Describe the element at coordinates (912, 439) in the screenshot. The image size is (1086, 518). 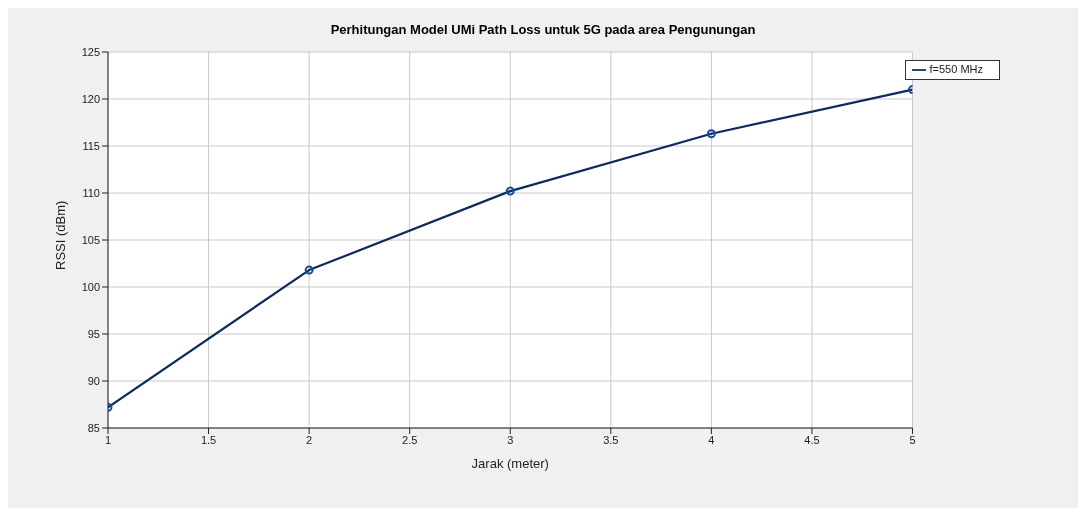
I see `x-tick-label: 5` at that location.